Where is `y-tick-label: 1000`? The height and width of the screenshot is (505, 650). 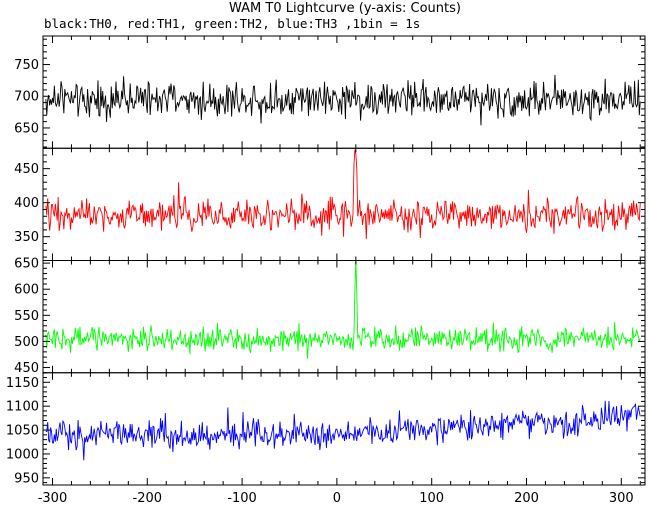 y-tick-label: 1000 is located at coordinates (22, 454).